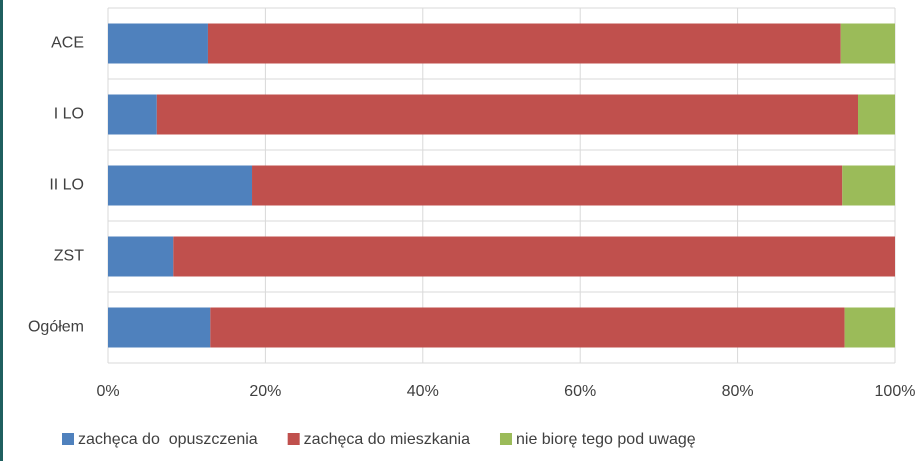  I want to click on x-tick-label: 100%, so click(895, 391).